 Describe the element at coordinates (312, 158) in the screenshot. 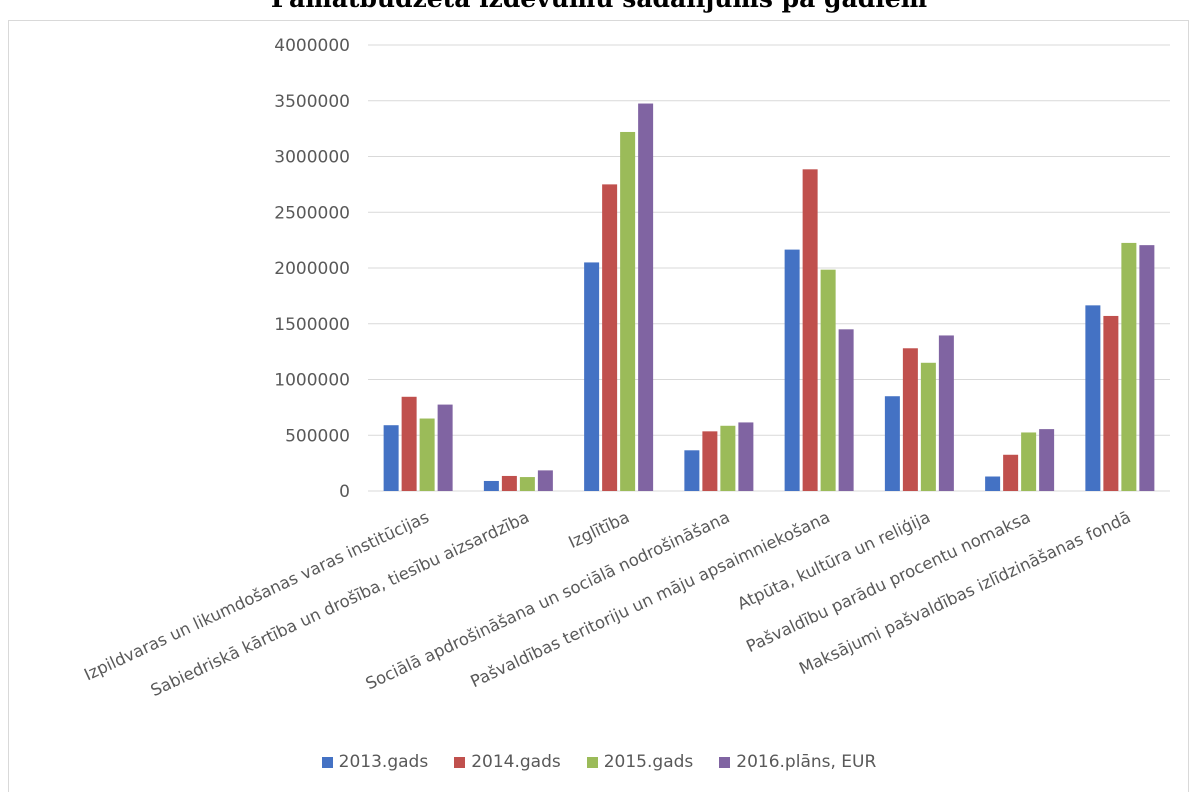

I see `y-tick-label: 3000000` at that location.